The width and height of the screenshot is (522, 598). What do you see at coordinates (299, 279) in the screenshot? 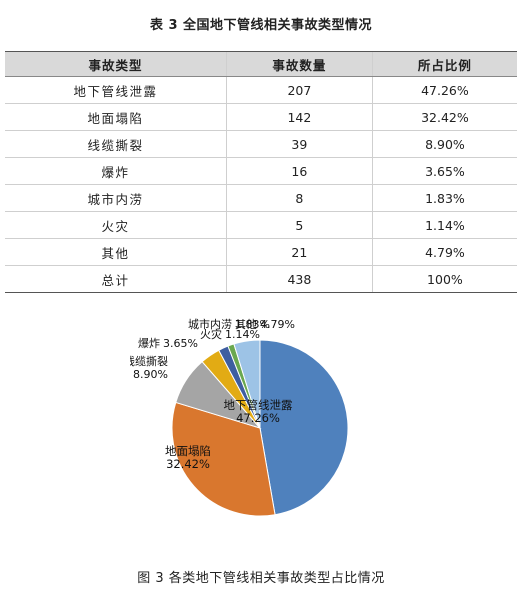
I see `cell-count: 438` at bounding box center [299, 279].